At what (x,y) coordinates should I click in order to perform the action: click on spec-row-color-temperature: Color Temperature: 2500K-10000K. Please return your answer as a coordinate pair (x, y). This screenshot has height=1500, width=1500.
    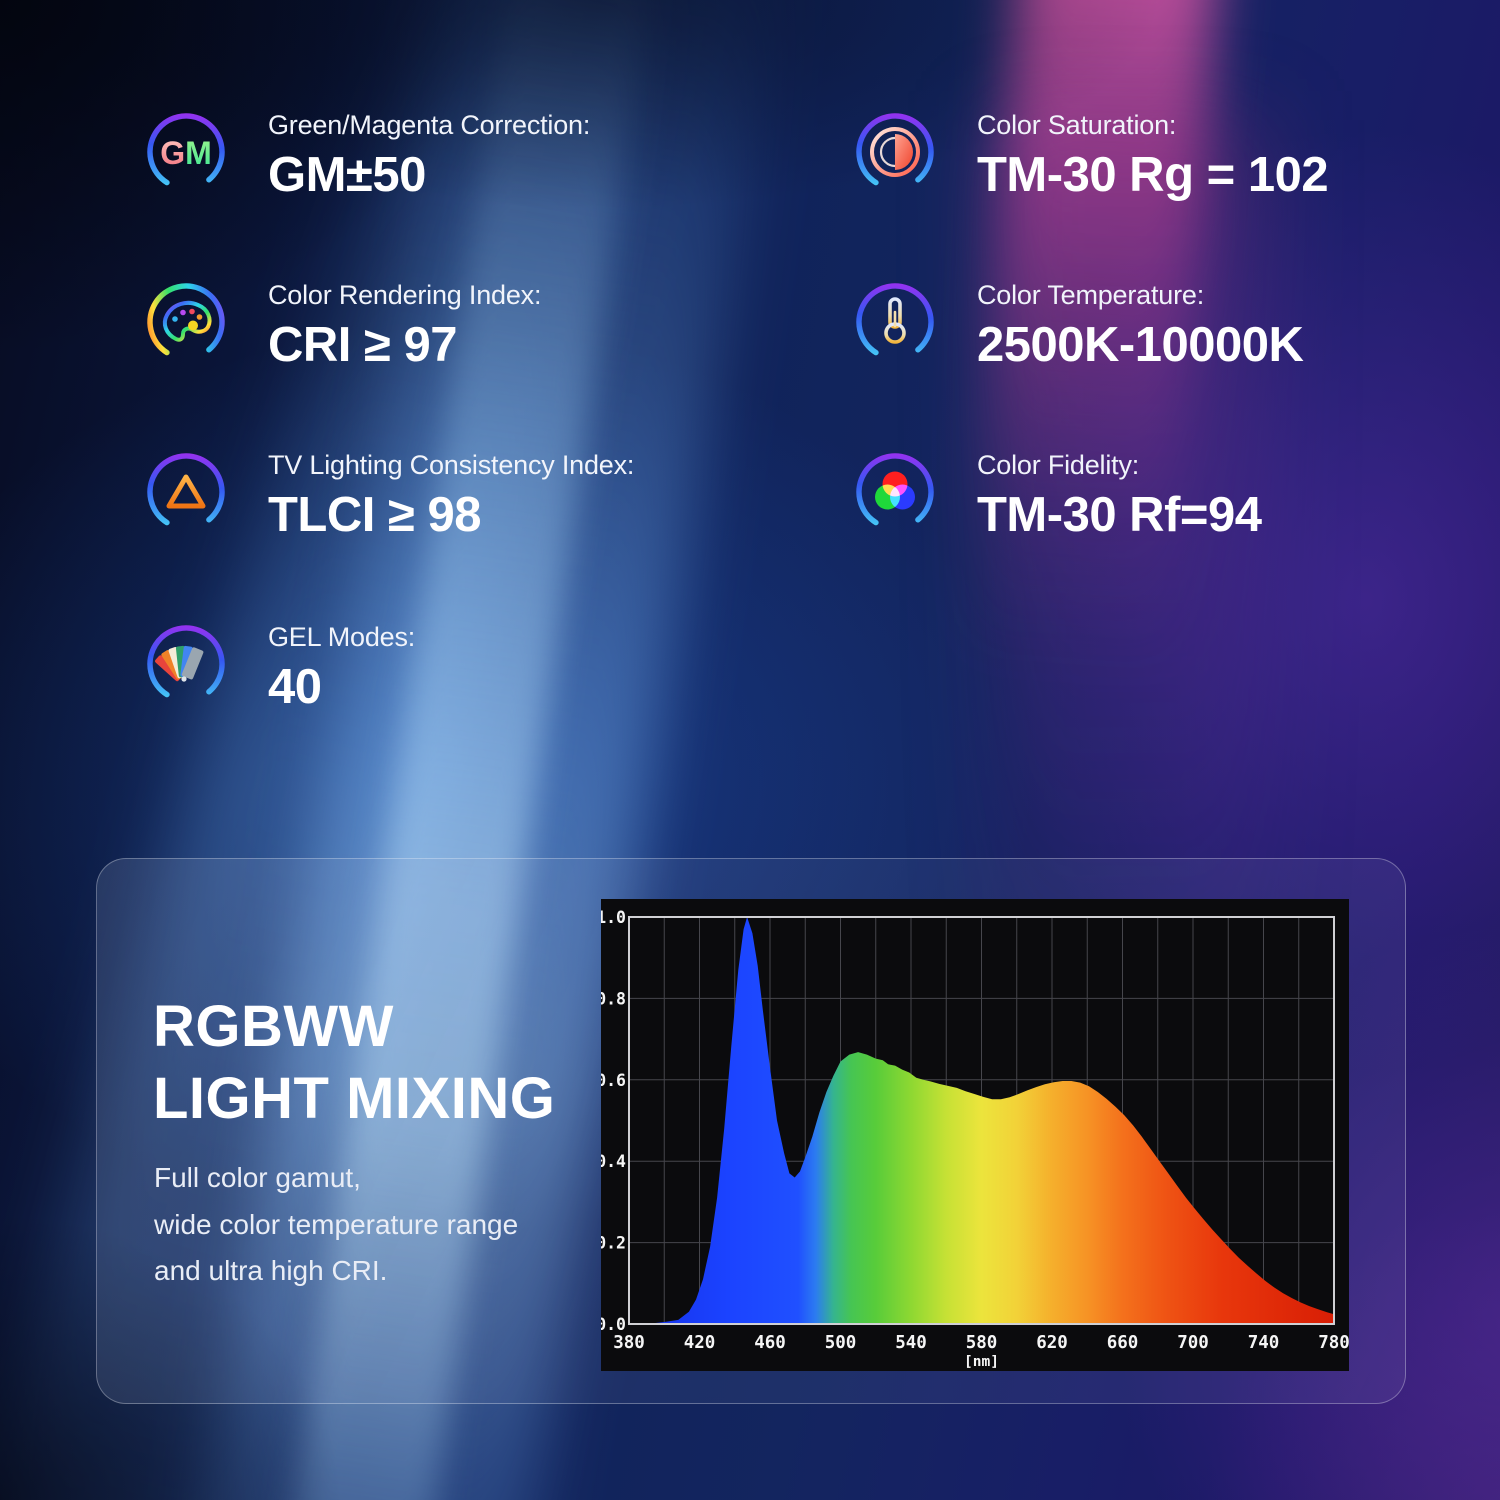
    Looking at the image, I should click on (1079, 326).